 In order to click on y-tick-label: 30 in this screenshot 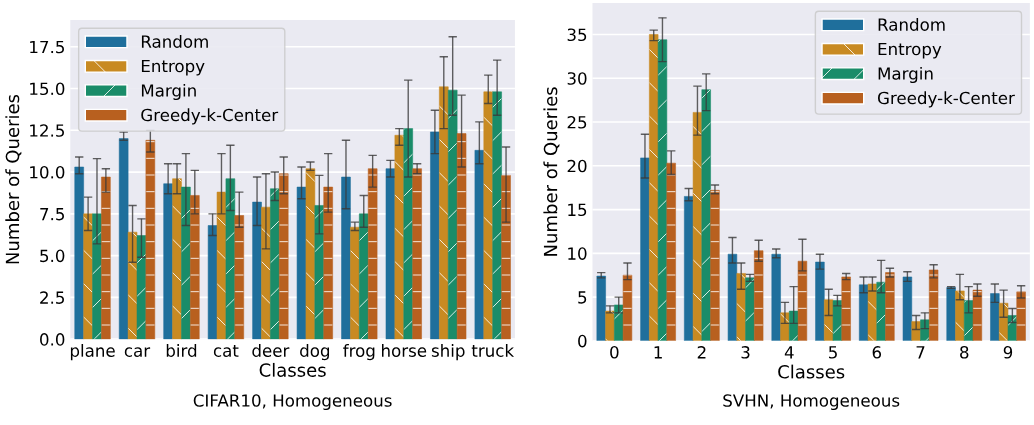, I will do `click(577, 78)`.